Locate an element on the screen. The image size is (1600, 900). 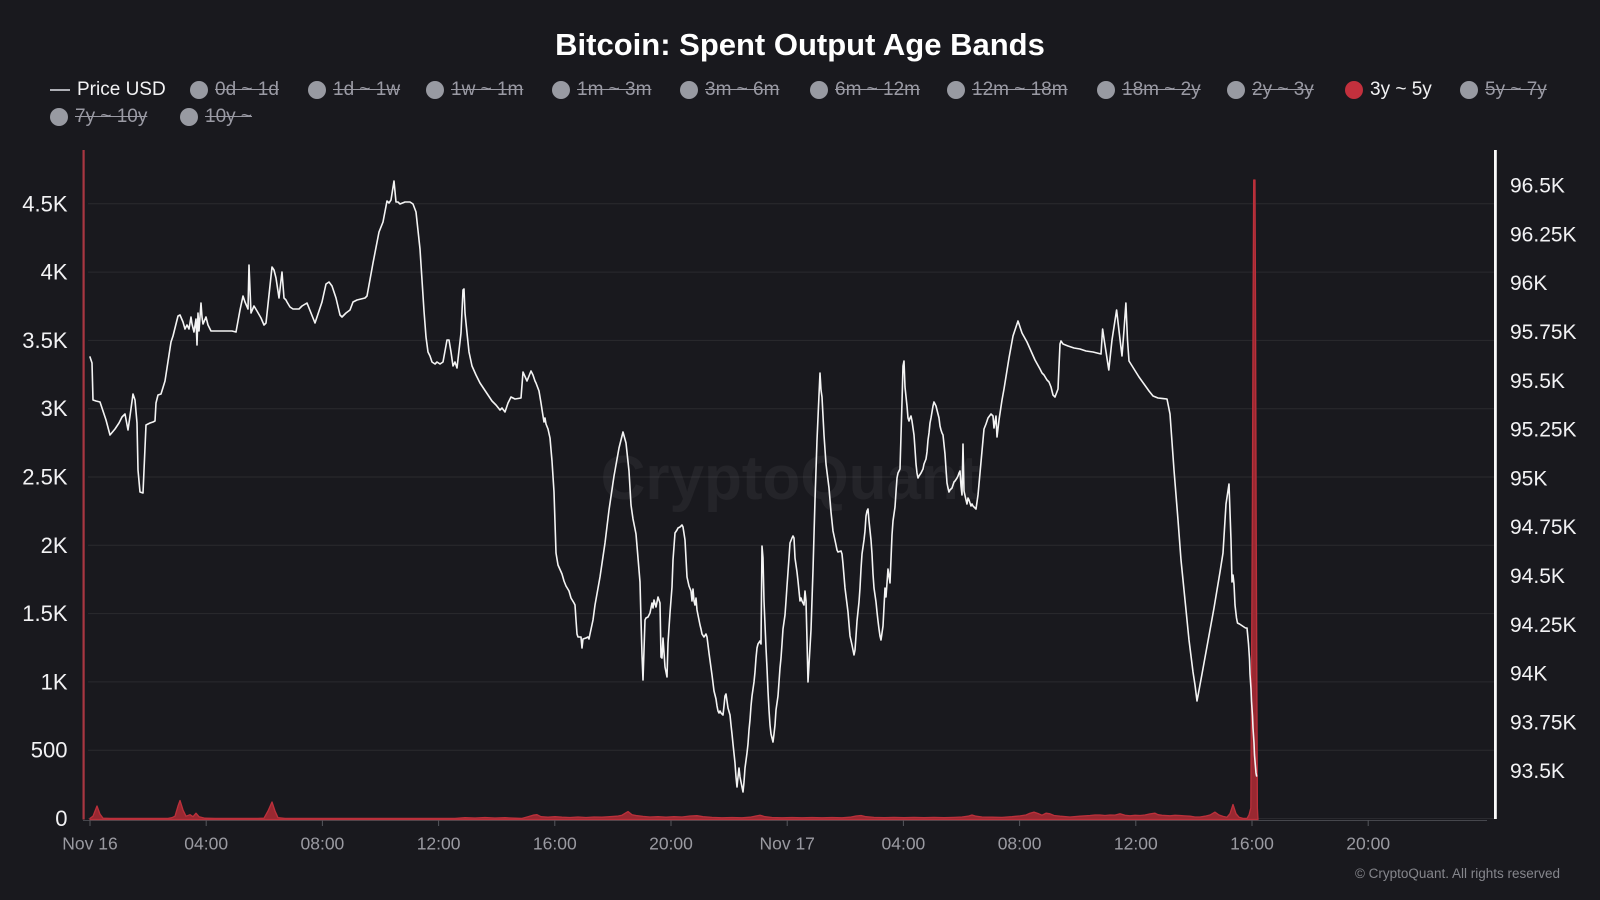
svg-text: 94.5K is located at coordinates (1537, 576).